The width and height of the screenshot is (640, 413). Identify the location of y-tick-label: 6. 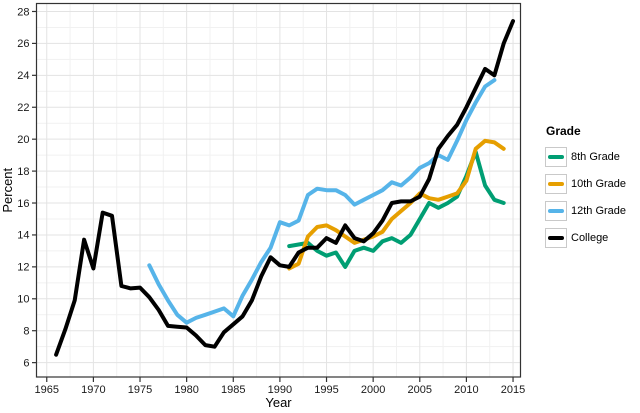
(26, 363).